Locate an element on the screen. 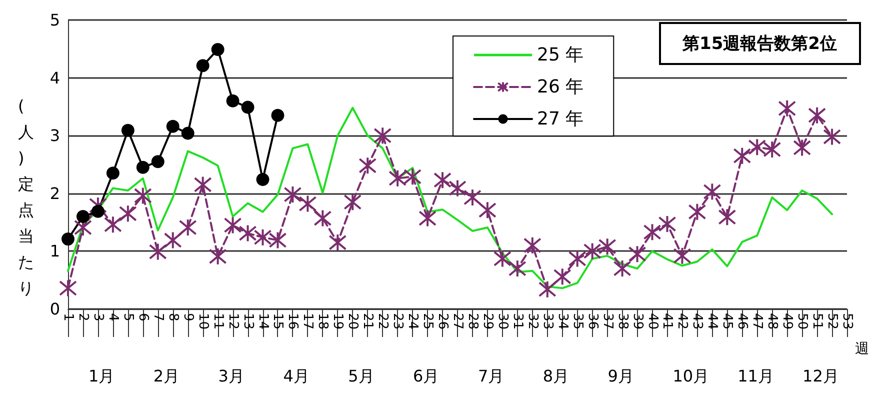 This screenshot has height=406, width=881. x-tick-label: 8 is located at coordinates (172, 317).